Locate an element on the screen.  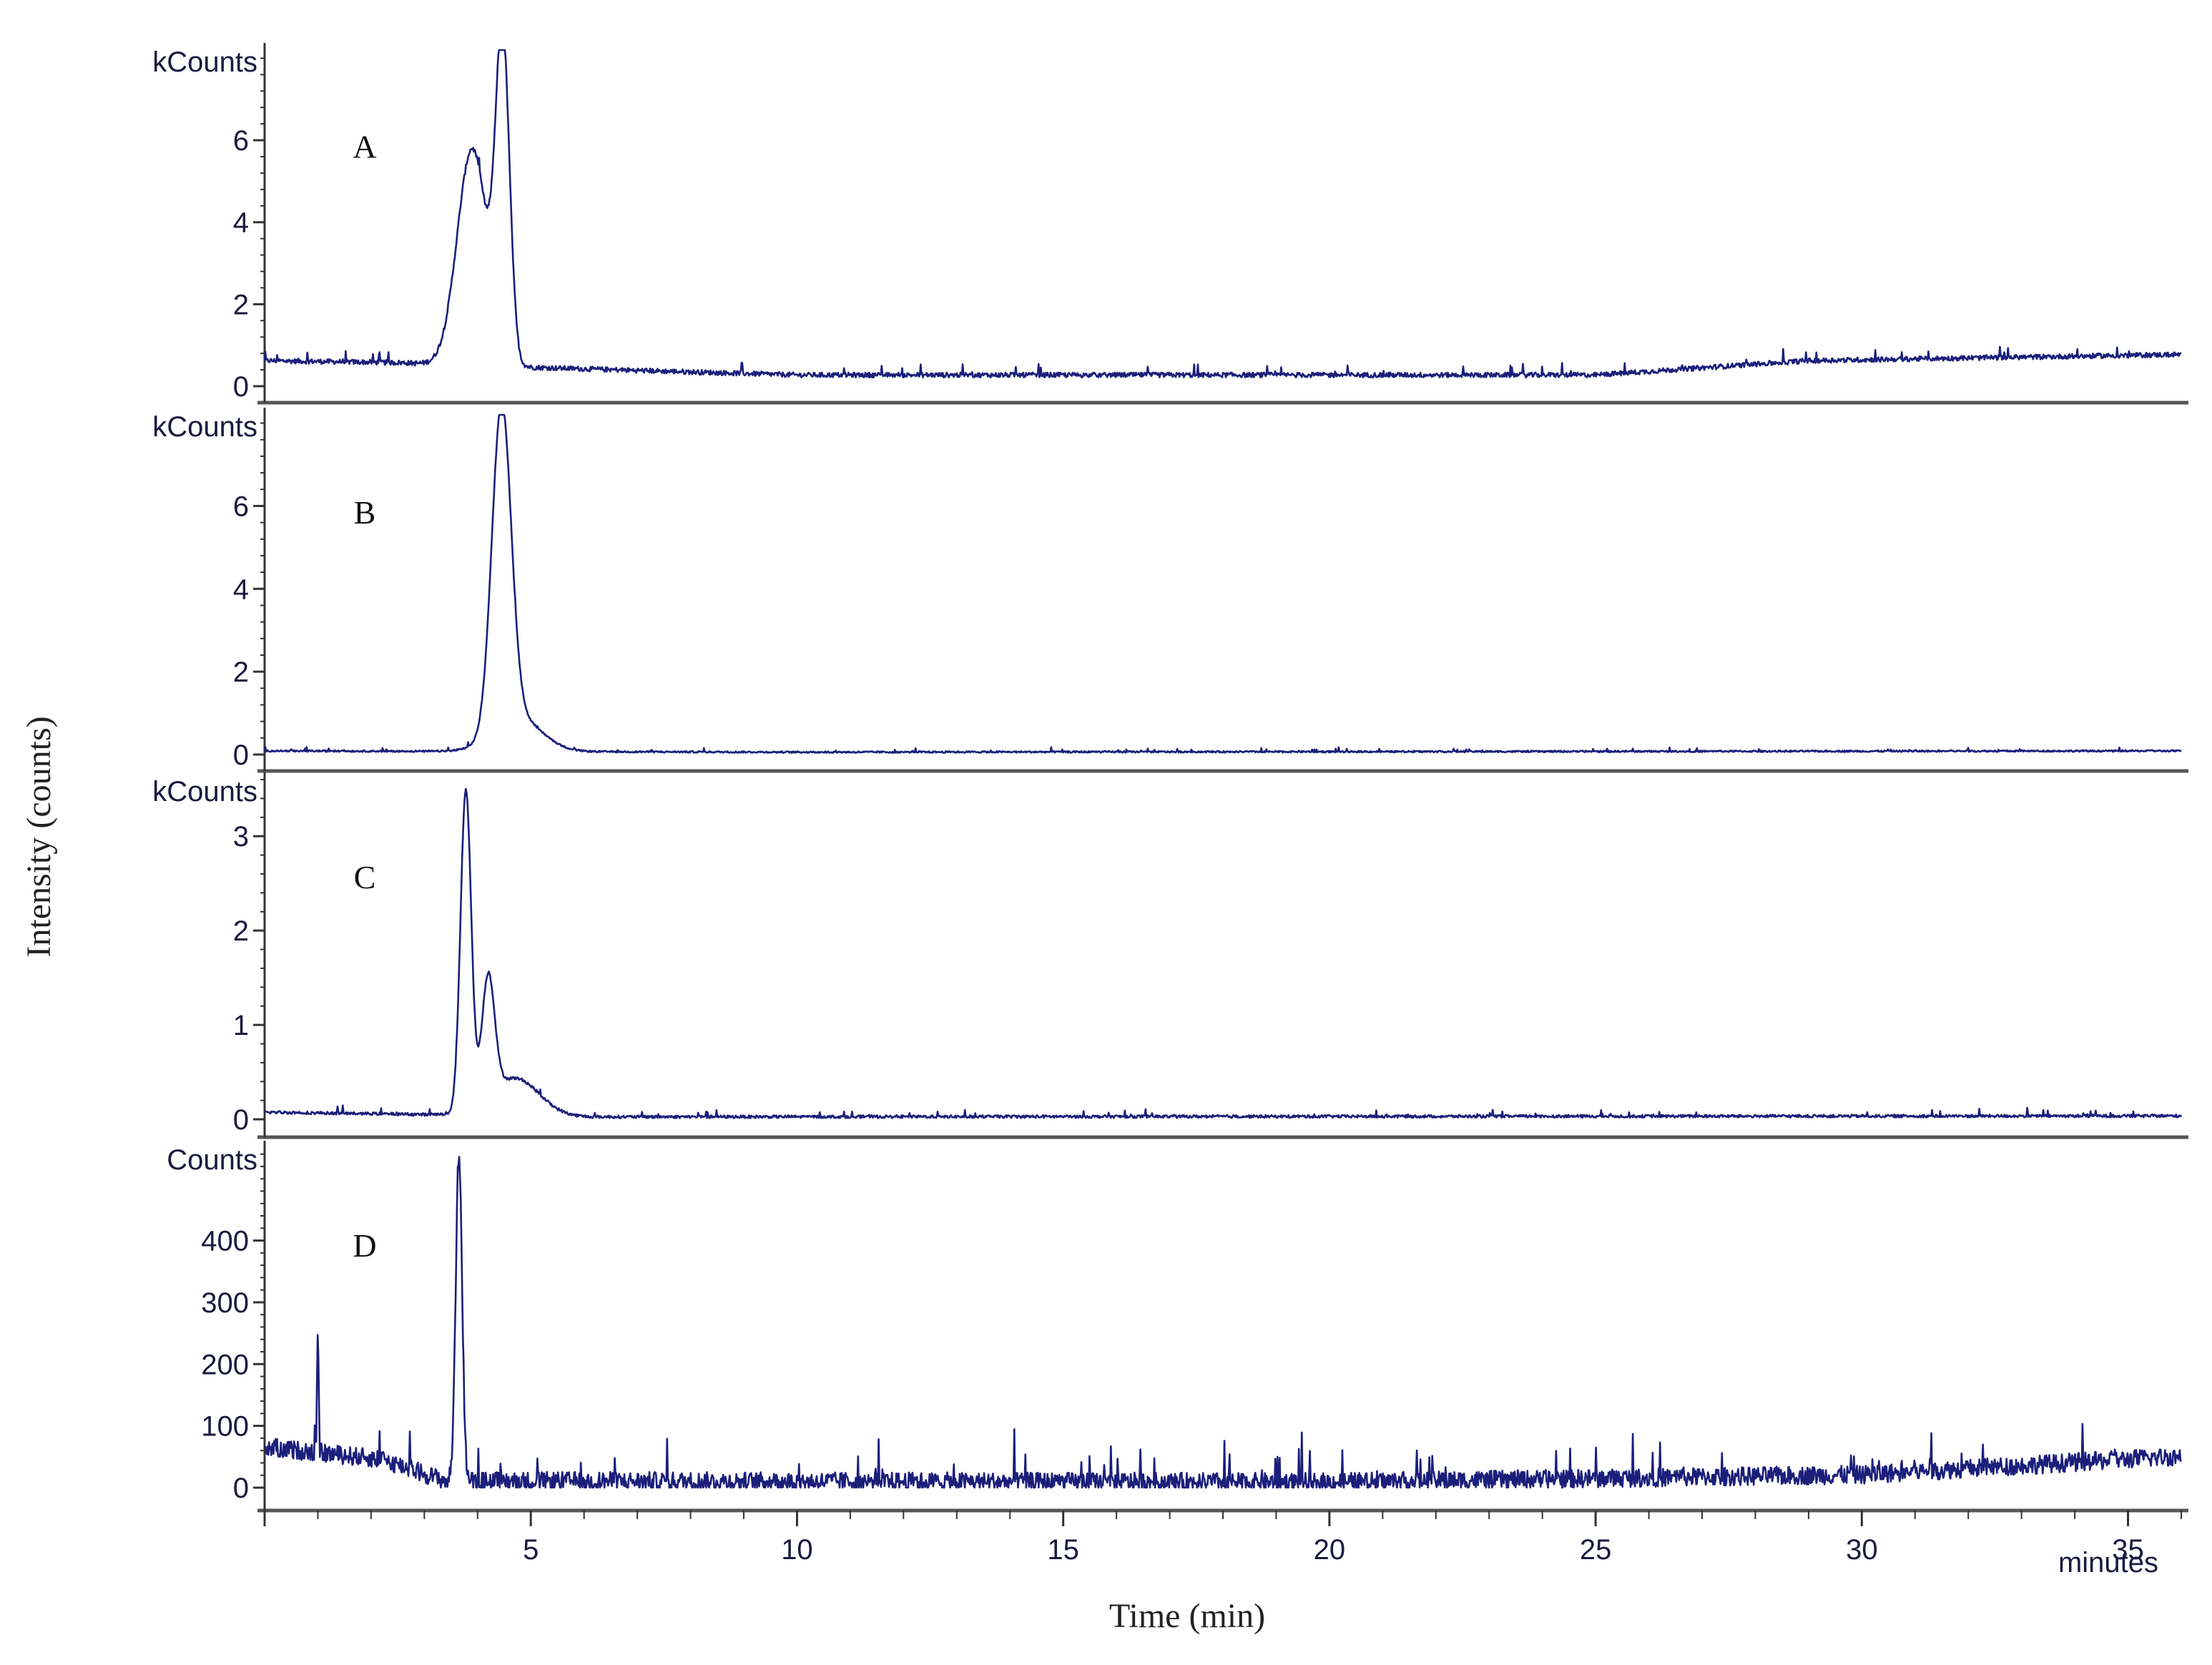
x-tick-label: 35 is located at coordinates (2128, 1550).